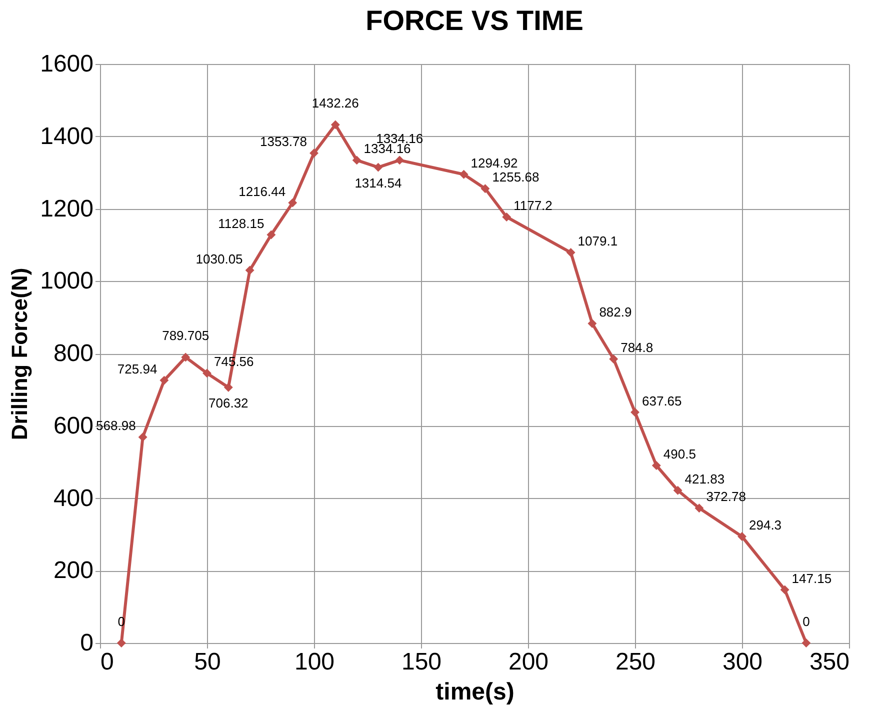  I want to click on data-label: 1177.2, so click(533, 205).